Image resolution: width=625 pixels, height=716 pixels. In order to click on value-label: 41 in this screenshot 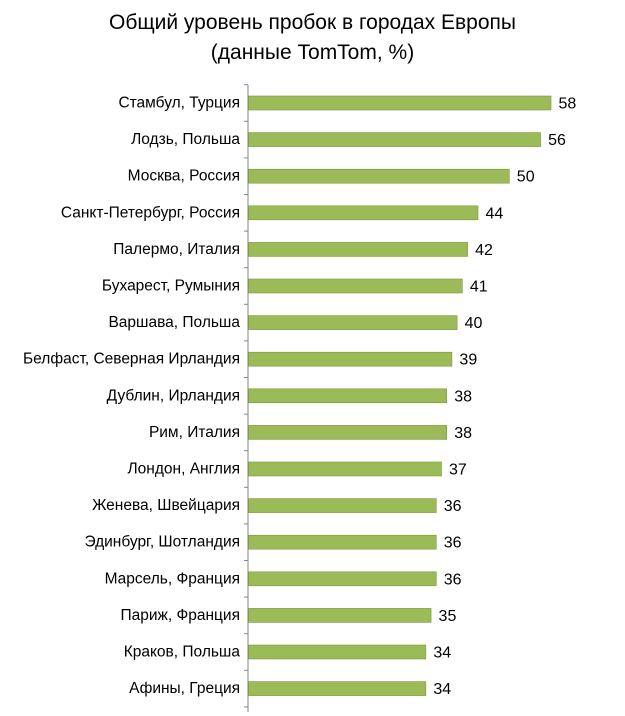, I will do `click(479, 287)`.